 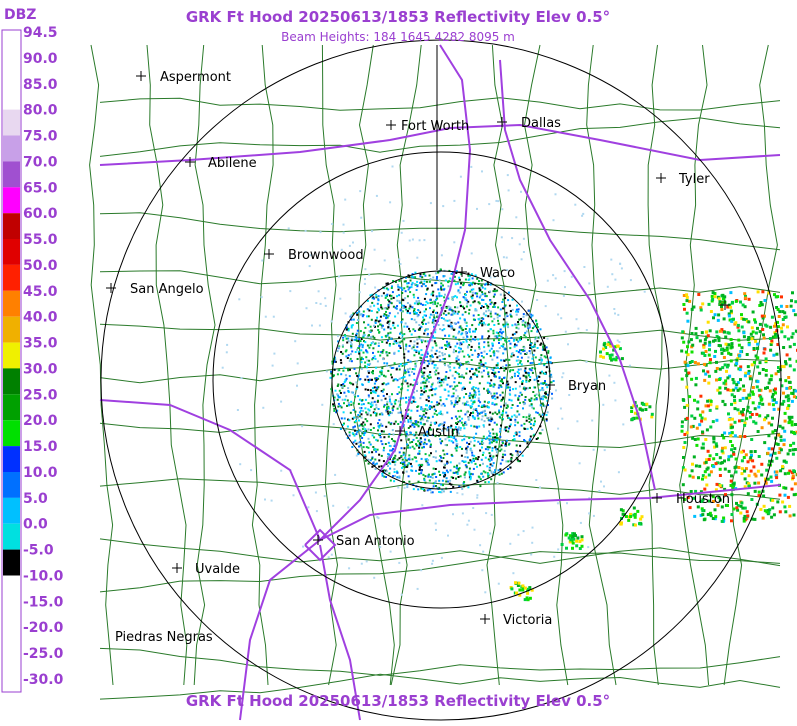 I want to click on county-line, so click(x=440, y=686).